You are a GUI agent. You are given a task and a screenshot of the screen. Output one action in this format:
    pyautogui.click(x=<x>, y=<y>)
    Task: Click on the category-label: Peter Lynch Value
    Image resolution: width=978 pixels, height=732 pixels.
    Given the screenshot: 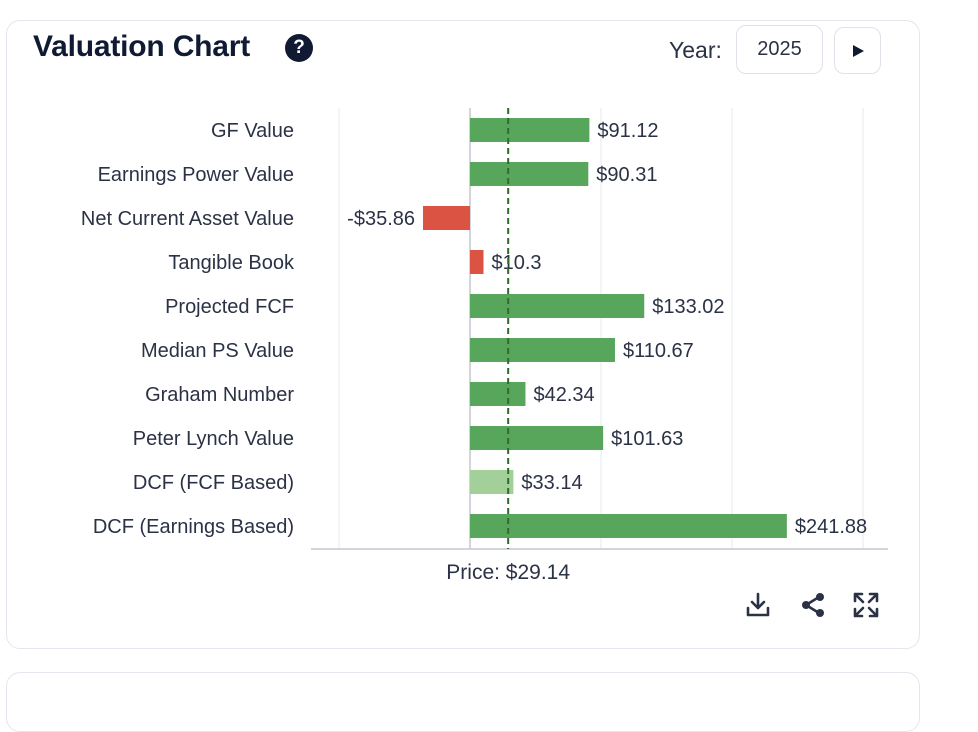 What is the action you would take?
    pyautogui.click(x=213, y=439)
    